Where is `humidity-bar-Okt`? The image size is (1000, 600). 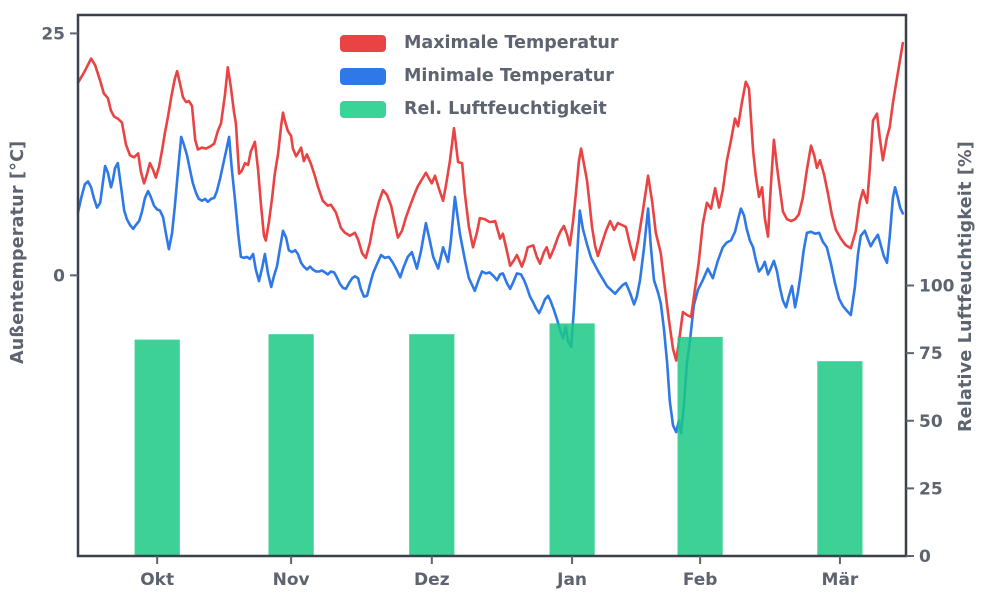
humidity-bar-Okt is located at coordinates (157, 447).